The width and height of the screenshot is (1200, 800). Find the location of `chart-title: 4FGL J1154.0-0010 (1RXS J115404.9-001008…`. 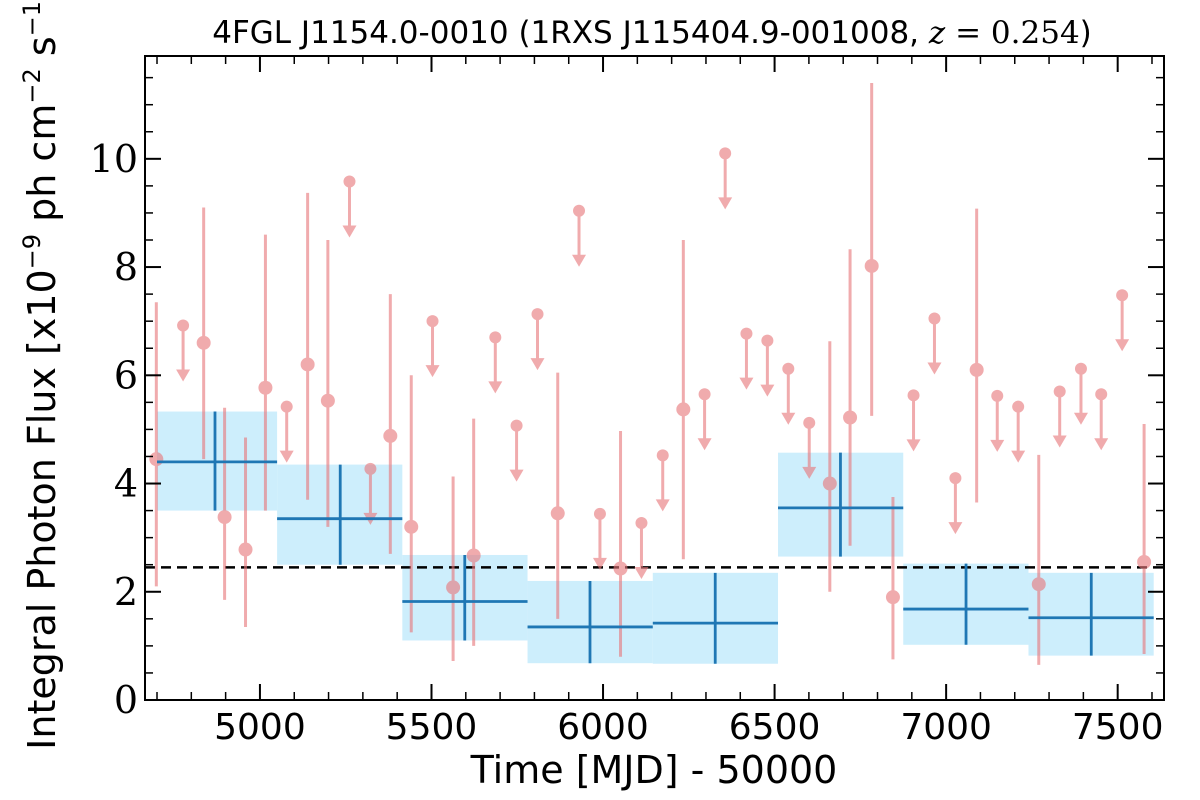

chart-title: 4FGL J1154.0-0010 (1RXS J115404.9-001008… is located at coordinates (652, 33).